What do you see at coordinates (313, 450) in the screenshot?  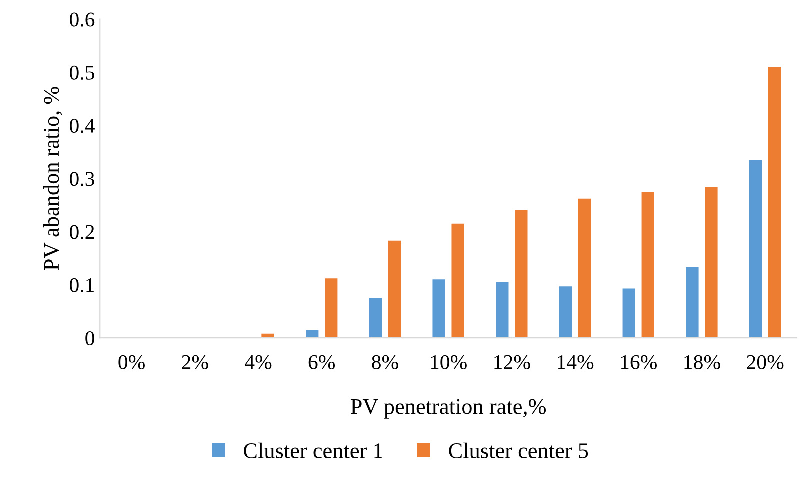 I see `legend-label: Cluster center 1` at bounding box center [313, 450].